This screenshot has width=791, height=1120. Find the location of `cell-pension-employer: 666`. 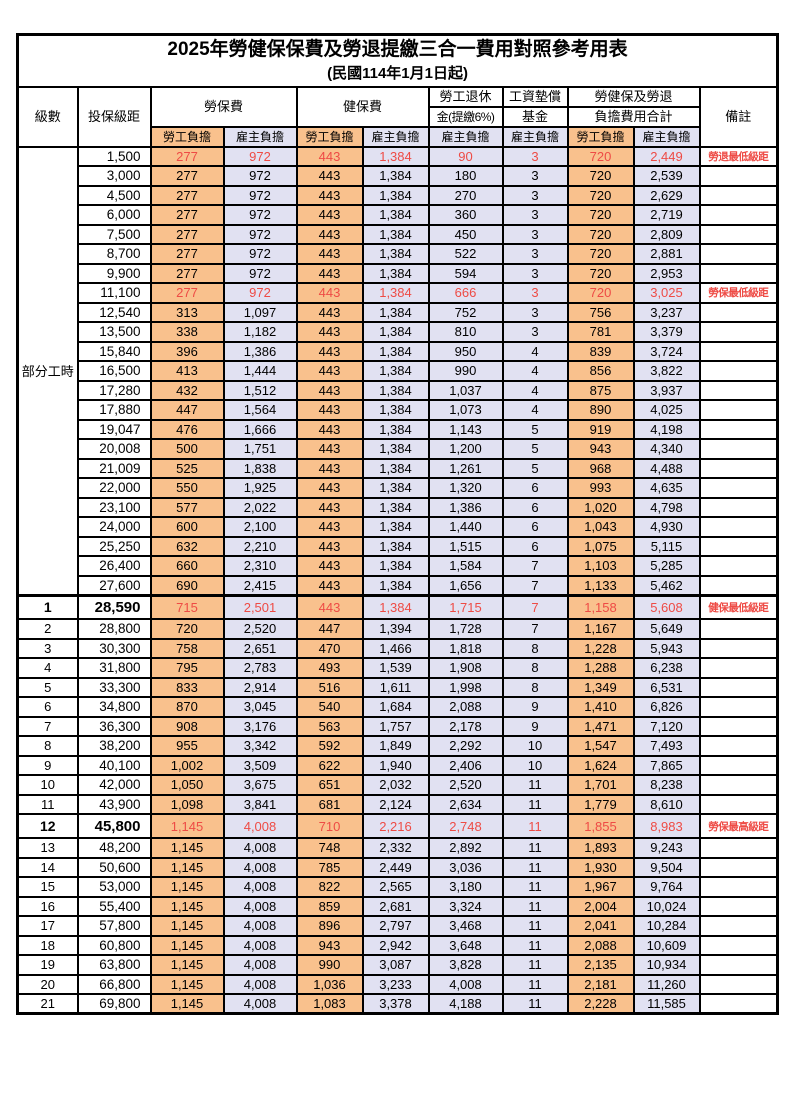

cell-pension-employer: 666 is located at coordinates (465, 293).